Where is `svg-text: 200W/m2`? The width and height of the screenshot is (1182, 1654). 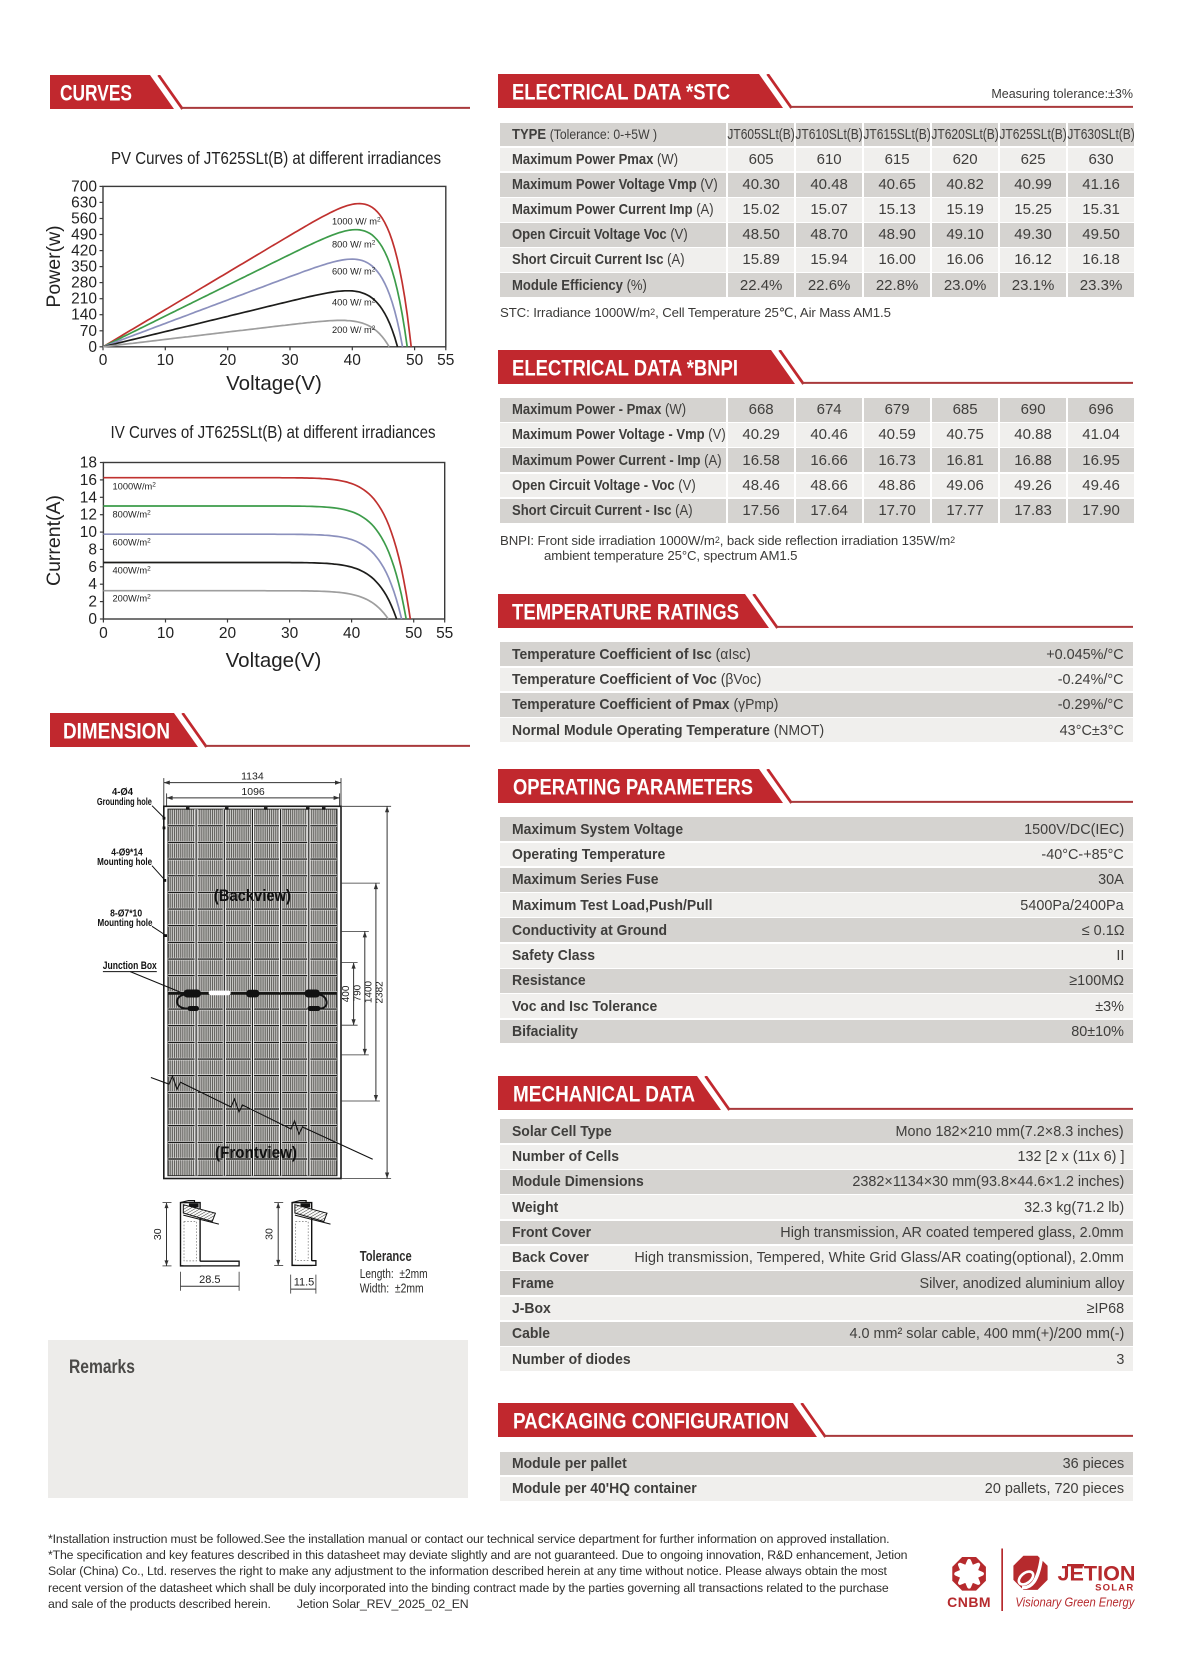 svg-text: 200W/m2 is located at coordinates (132, 599).